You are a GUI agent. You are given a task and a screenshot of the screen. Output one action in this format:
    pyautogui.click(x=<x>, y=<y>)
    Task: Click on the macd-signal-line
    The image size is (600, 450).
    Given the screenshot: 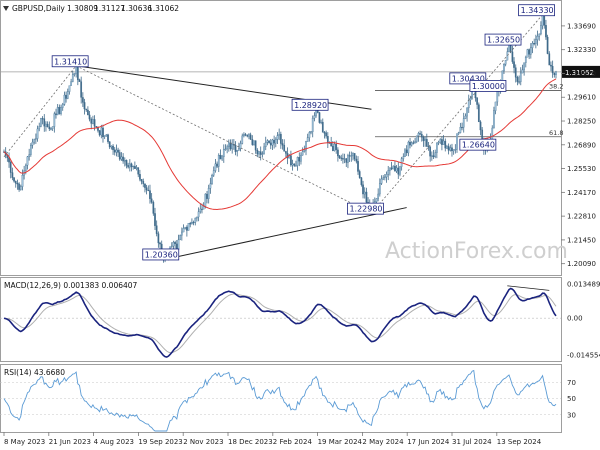 What is the action you would take?
    pyautogui.click(x=280, y=323)
    